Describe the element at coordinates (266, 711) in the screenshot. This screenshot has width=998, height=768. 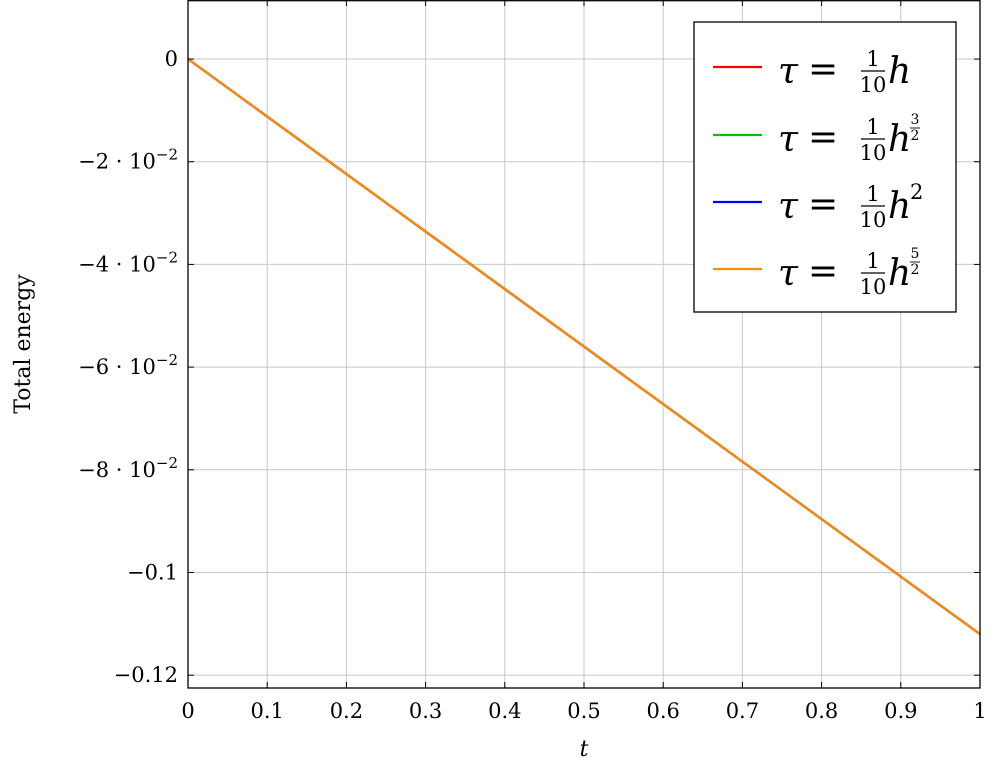
I see `x-tick-label: 0.1` at that location.